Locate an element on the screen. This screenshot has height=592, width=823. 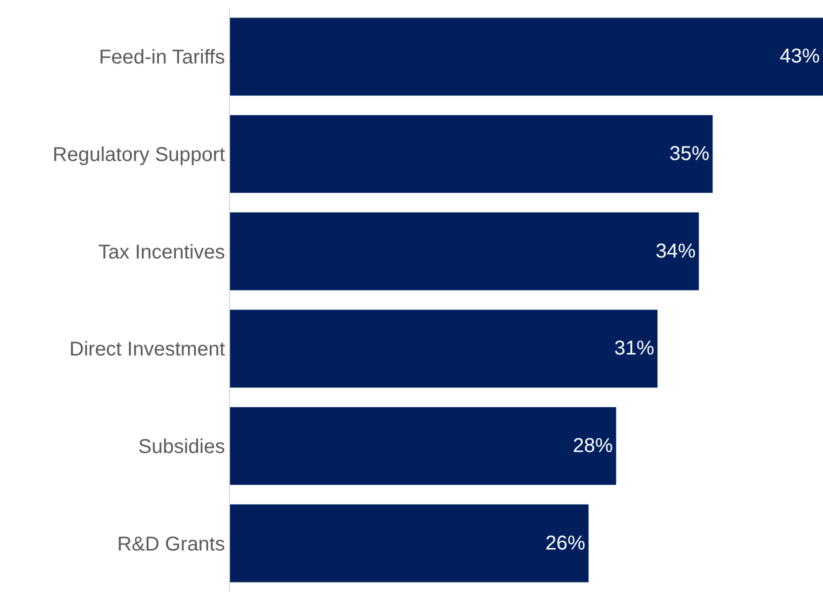
y-tick-label: Tax Incentives is located at coordinates (161, 252).